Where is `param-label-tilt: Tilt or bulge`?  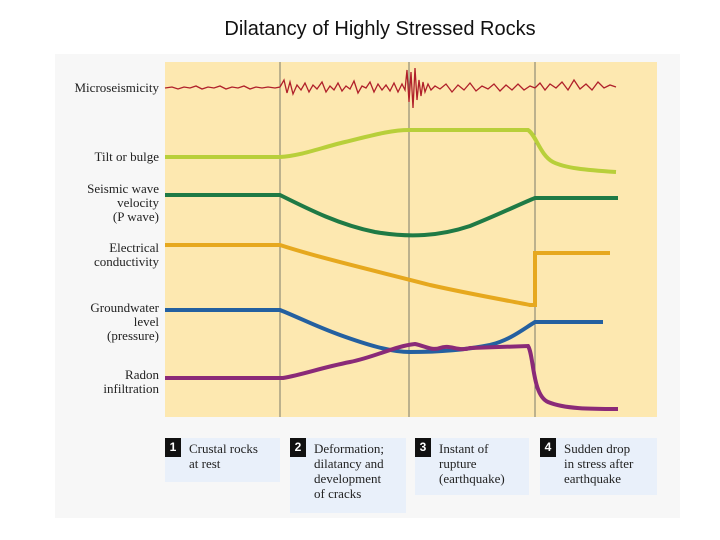 param-label-tilt: Tilt or bulge is located at coordinates (126, 156).